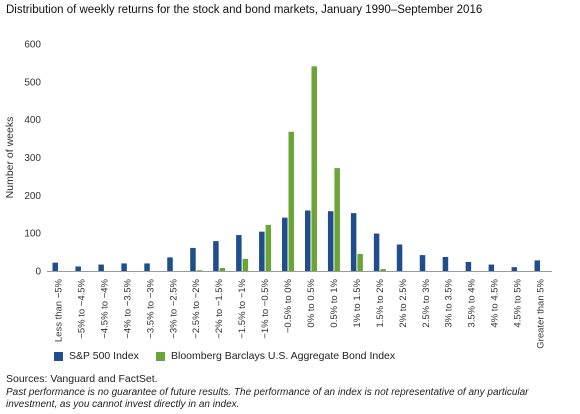 This screenshot has height=414, width=580. What do you see at coordinates (495, 302) in the screenshot?
I see `x-tick-label-19: 4% to 4.5%` at bounding box center [495, 302].